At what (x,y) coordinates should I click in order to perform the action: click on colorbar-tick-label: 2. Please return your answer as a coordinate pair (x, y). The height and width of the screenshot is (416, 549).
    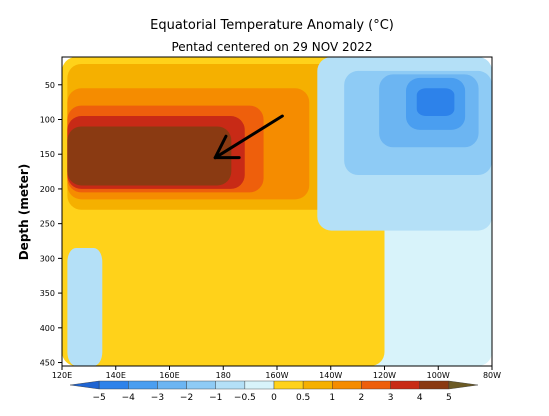
    Looking at the image, I should click on (362, 398).